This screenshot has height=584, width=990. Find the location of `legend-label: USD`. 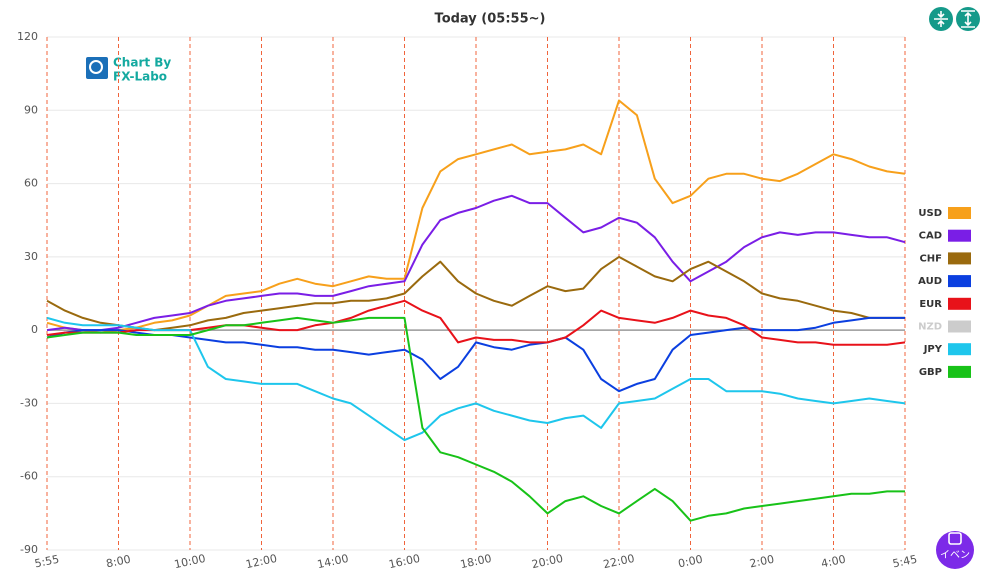

legend-label: USD is located at coordinates (930, 213).